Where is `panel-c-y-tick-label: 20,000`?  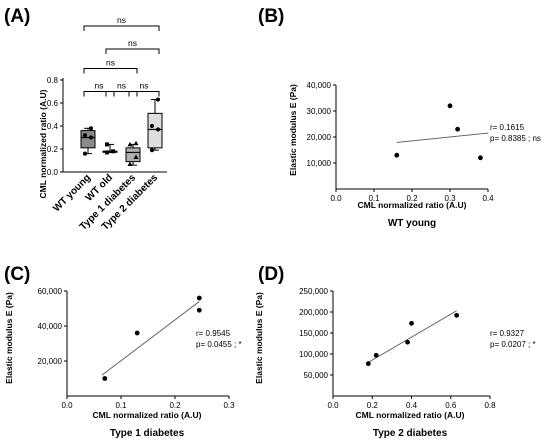
panel-c-y-tick-label: 20,000 is located at coordinates (50, 361).